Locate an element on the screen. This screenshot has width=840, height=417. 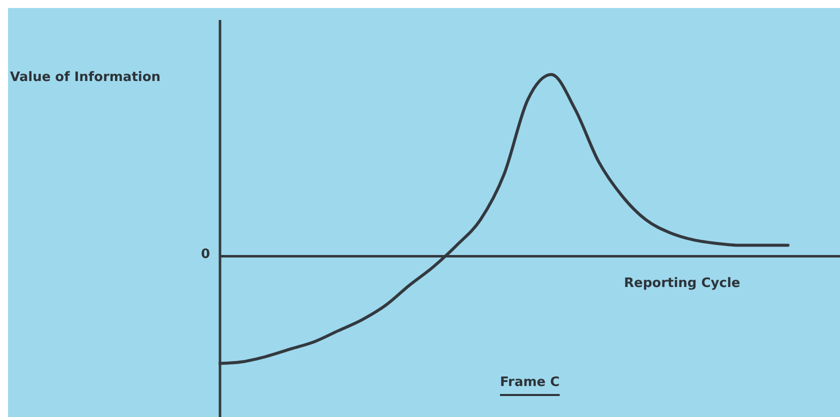
x-axis-title: Reporting Cycle is located at coordinates (682, 284).